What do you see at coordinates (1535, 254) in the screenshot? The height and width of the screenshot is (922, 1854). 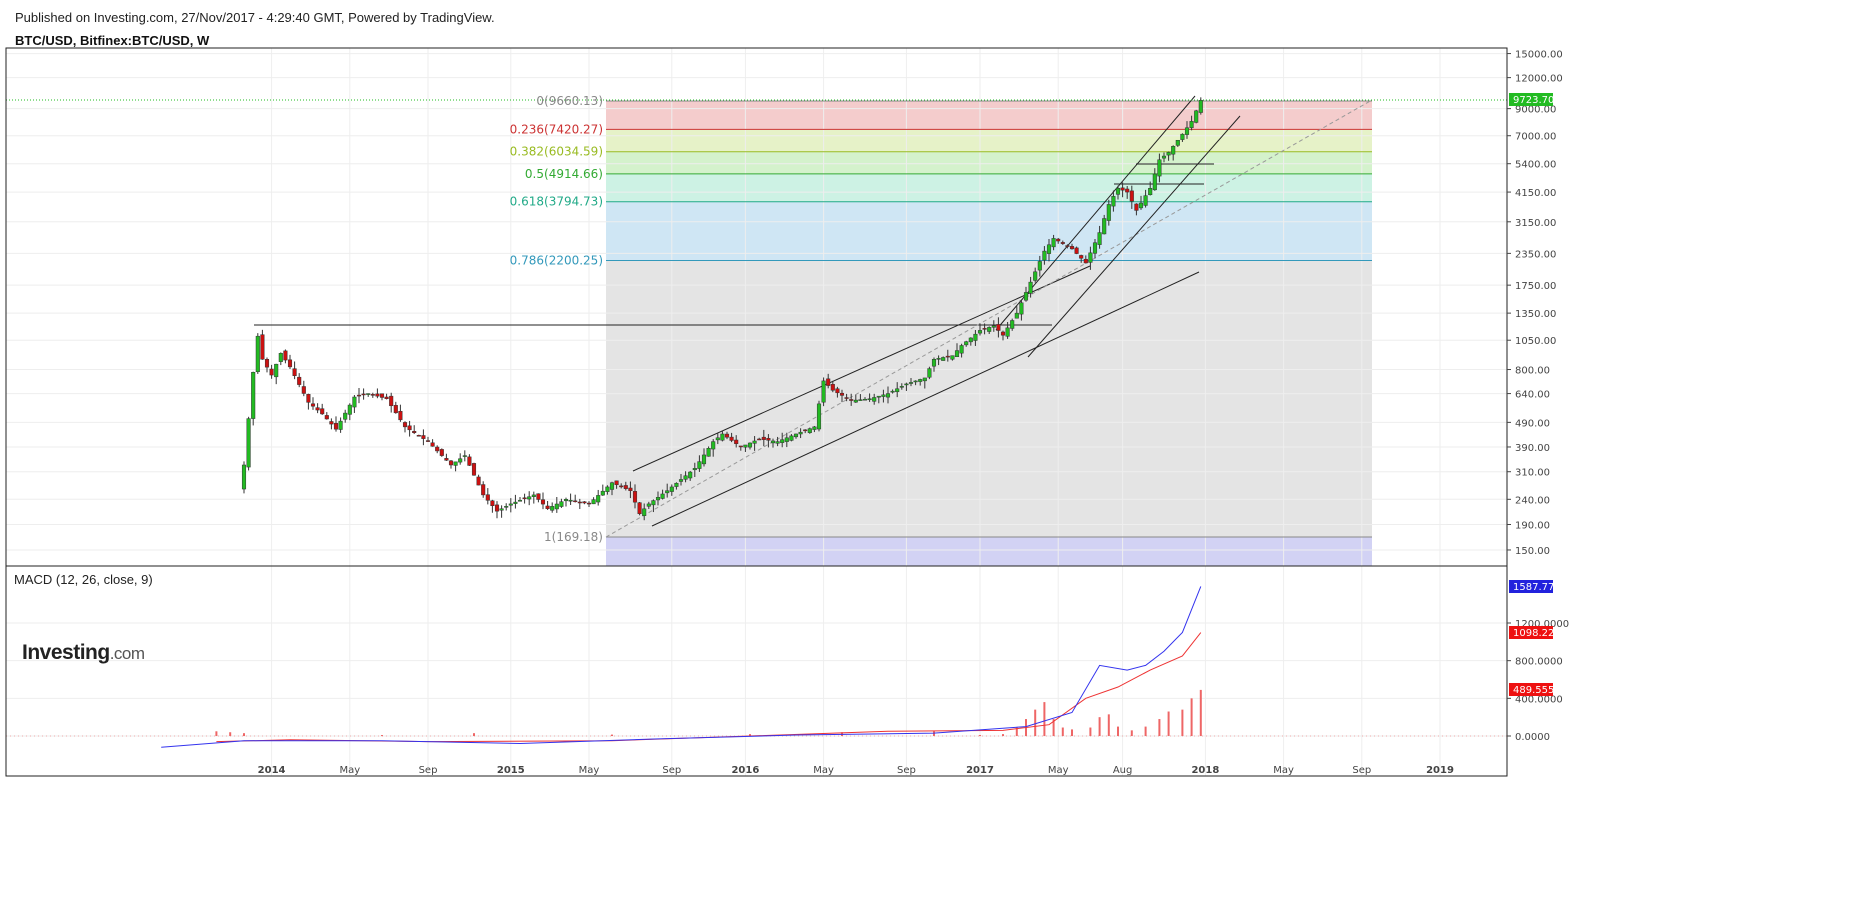 I see `y-tick-label: 2350.00` at bounding box center [1535, 254].